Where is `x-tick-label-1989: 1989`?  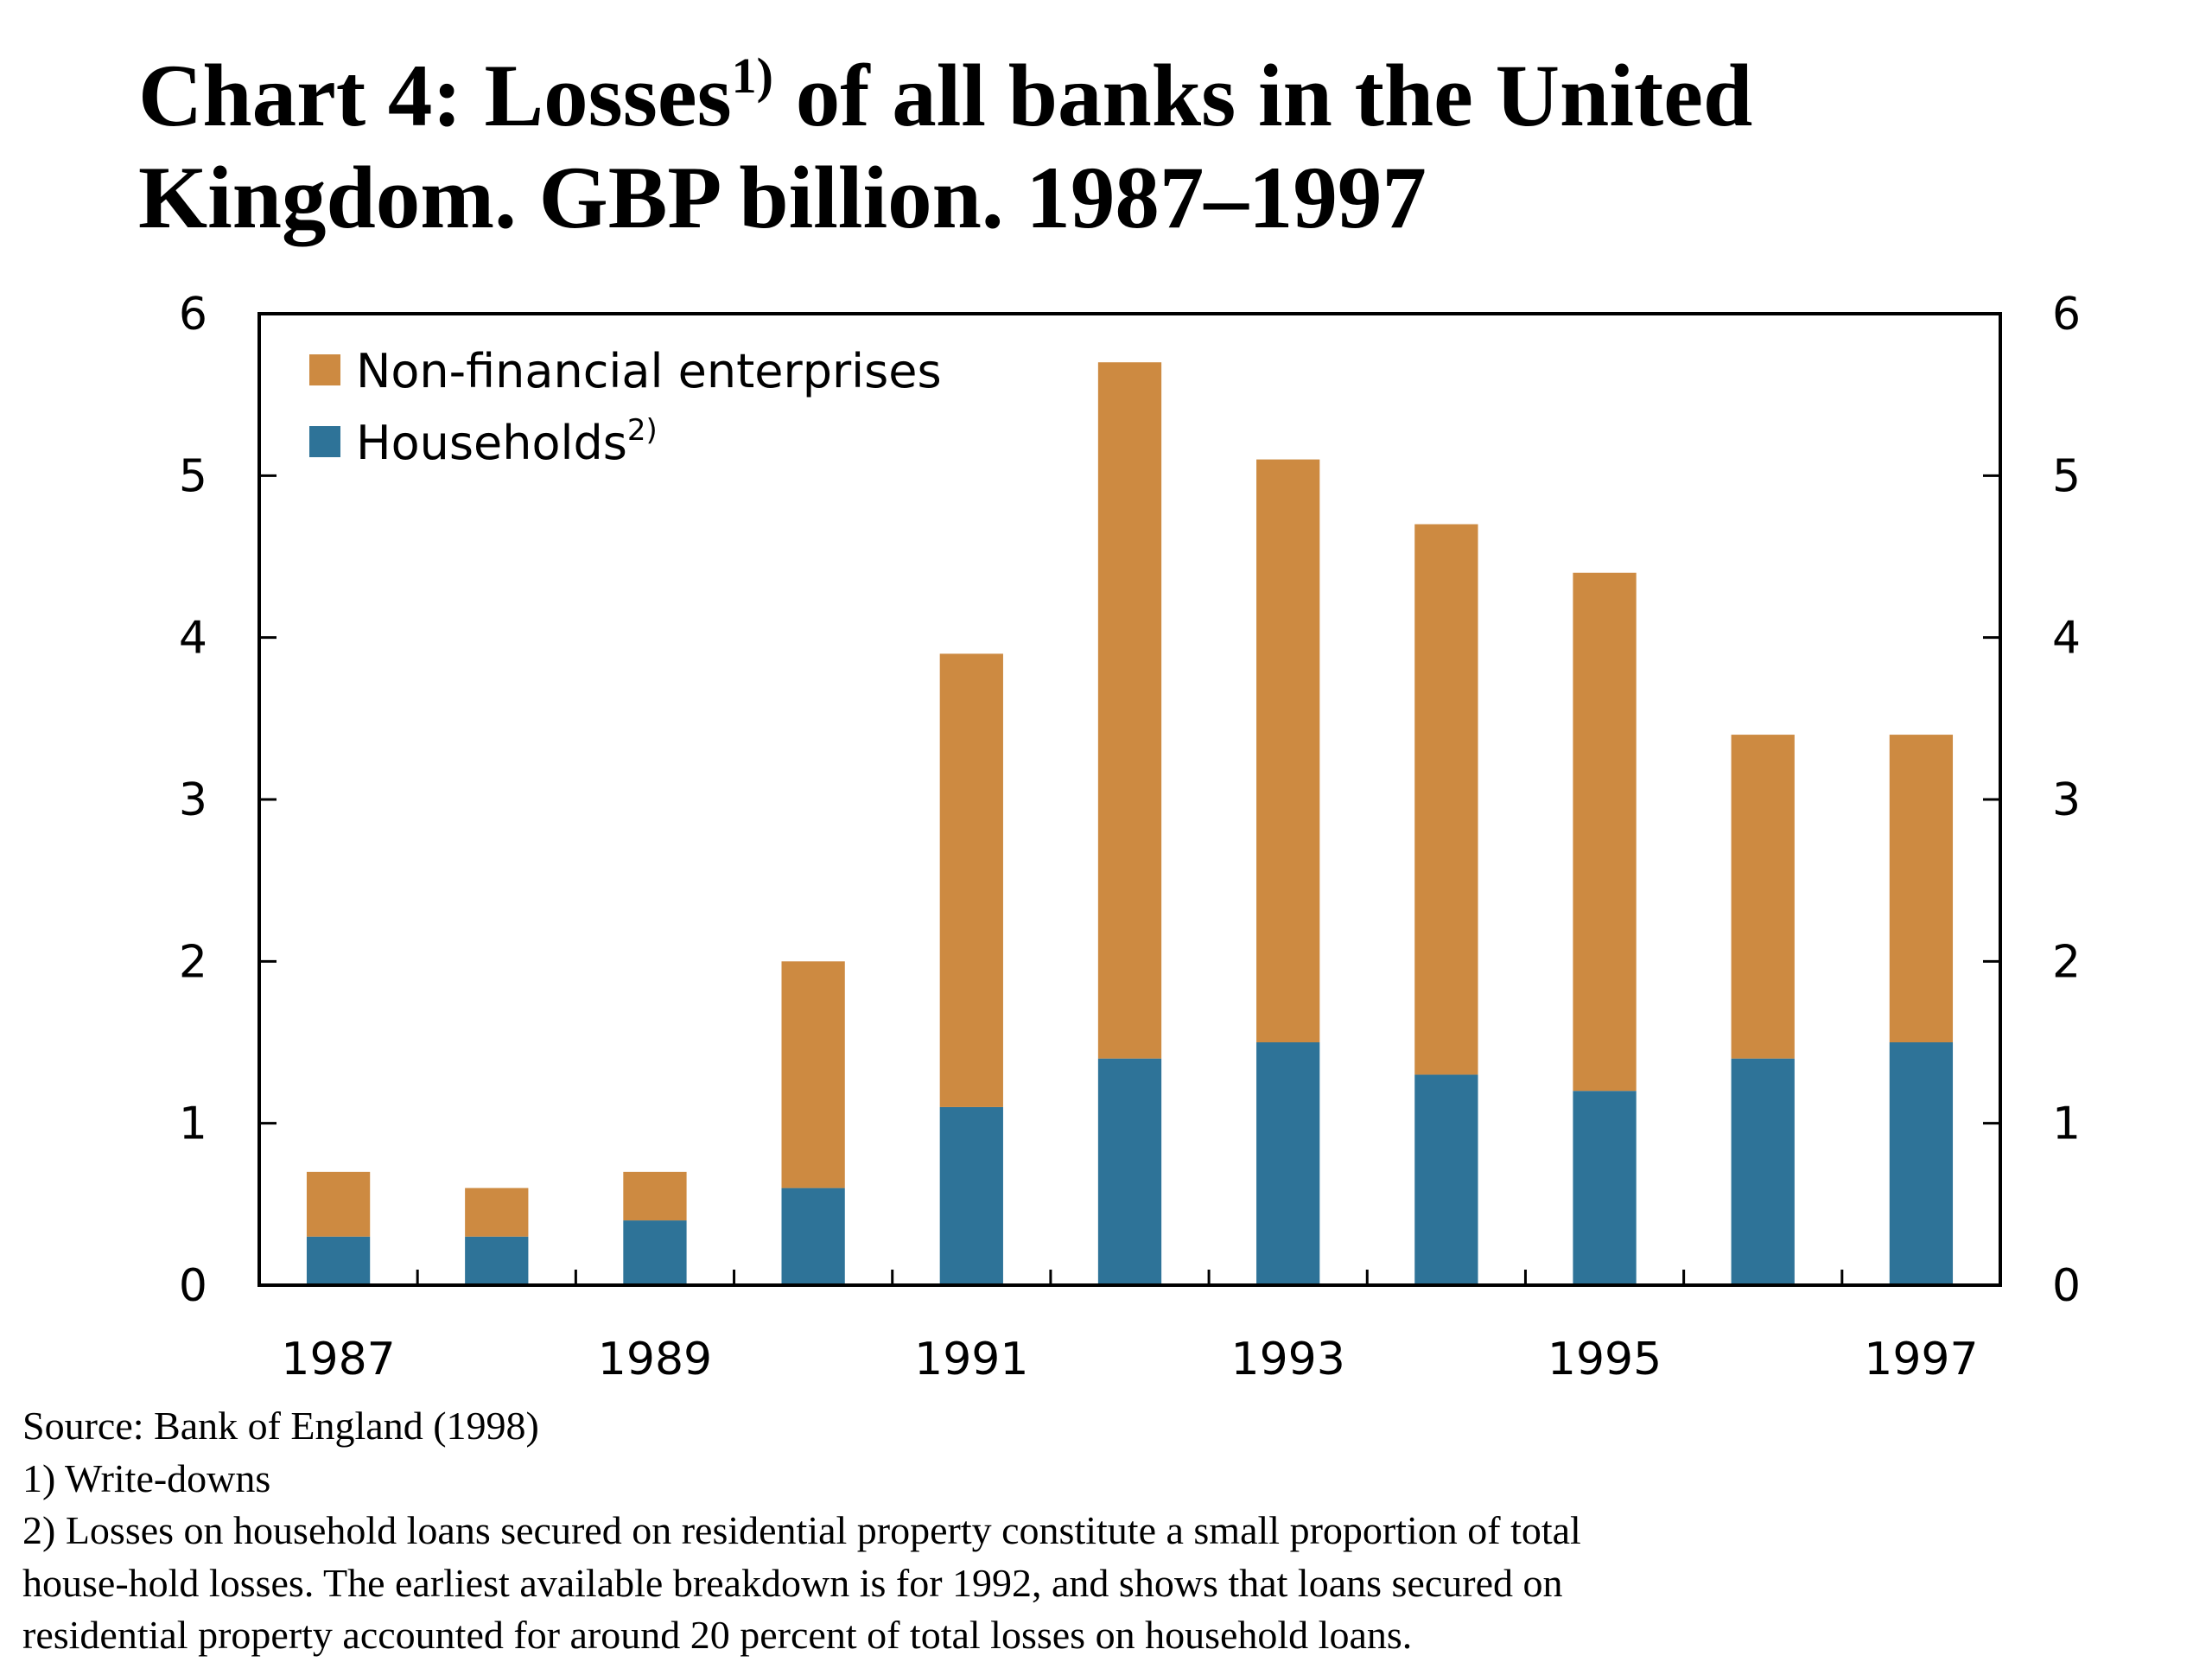
x-tick-label-1989: 1989 is located at coordinates (655, 1359).